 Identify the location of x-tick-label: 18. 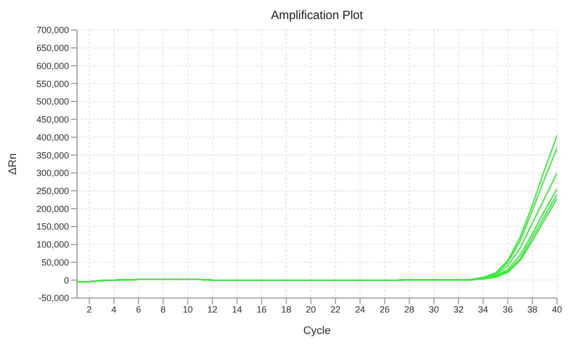
(286, 309).